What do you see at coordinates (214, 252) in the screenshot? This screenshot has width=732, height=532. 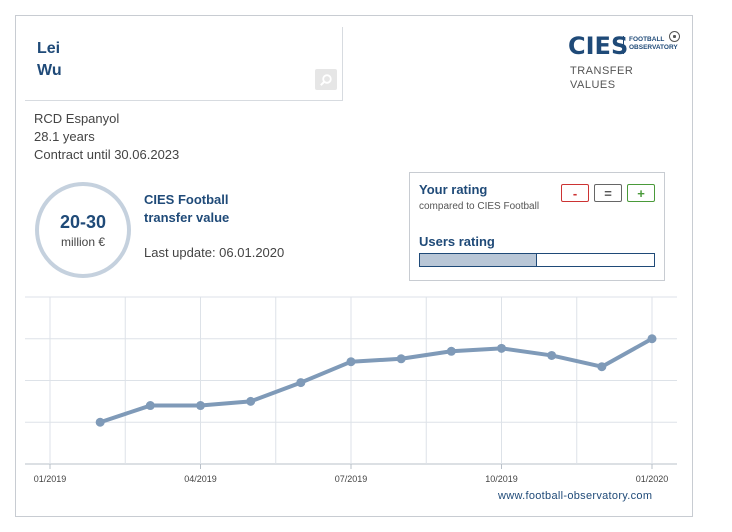 I see `last-update: Last update: 06.01.2020` at bounding box center [214, 252].